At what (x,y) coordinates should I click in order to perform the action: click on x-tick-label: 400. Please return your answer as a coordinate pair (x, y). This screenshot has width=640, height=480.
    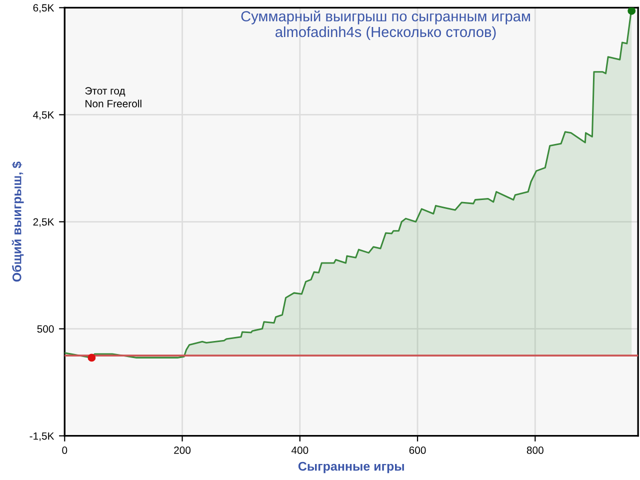
    Looking at the image, I should click on (299, 450).